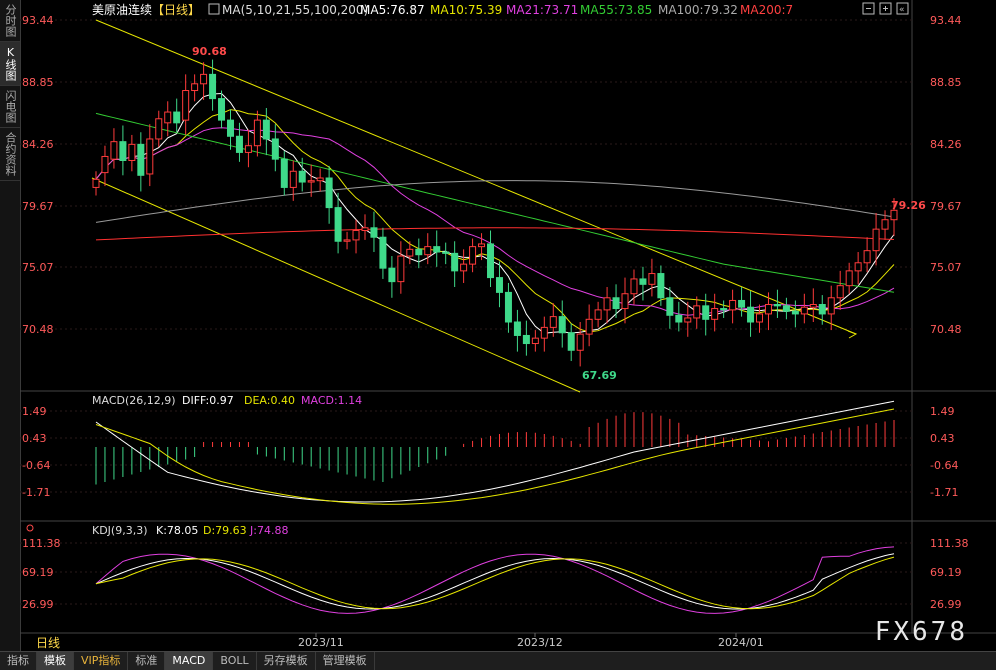 This screenshot has height=670, width=996. What do you see at coordinates (134, 400) in the screenshot?
I see `macd-title: MACD(26,12,9)` at bounding box center [134, 400].